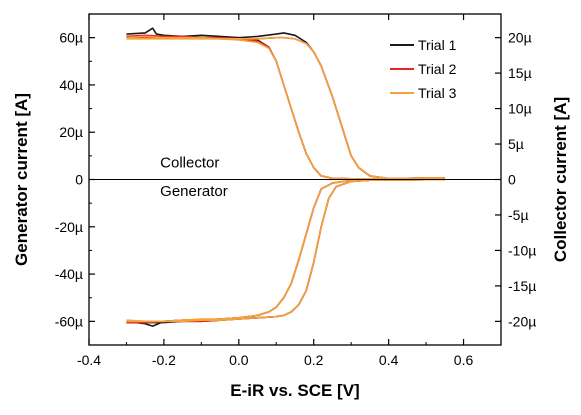 The image size is (581, 415). I want to click on x-tick-label: 0.0, so click(239, 360).